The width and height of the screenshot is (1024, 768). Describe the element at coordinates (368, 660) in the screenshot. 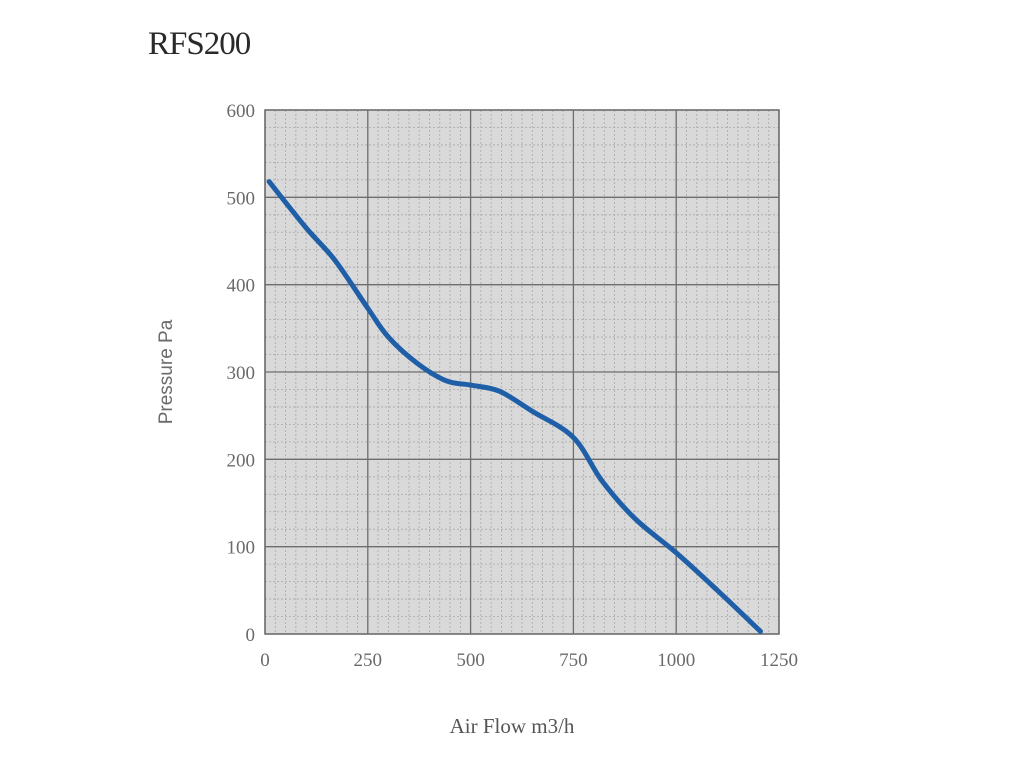

I see `x-tick-label: 250` at that location.